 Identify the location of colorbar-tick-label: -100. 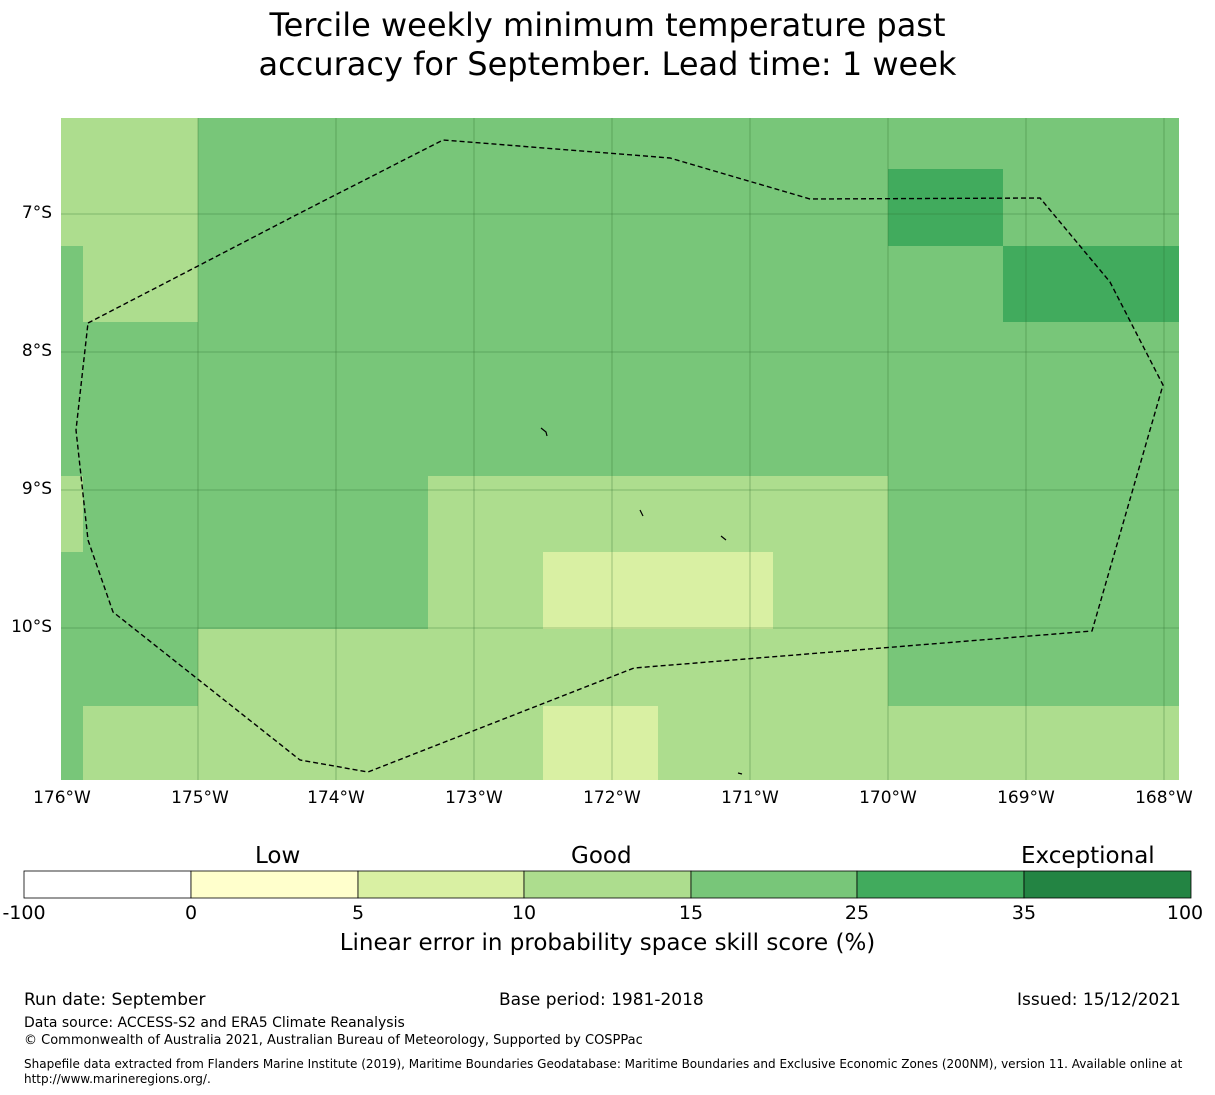
(24, 913).